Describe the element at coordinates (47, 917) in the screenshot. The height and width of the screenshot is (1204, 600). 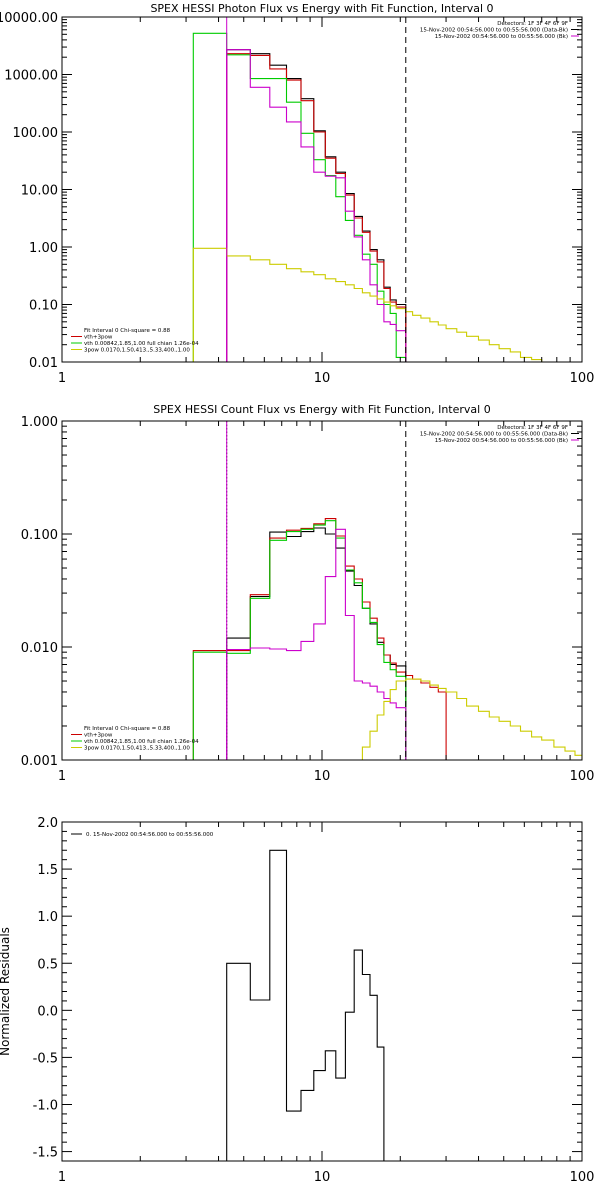
I see `y-tick-label: 1.0` at that location.